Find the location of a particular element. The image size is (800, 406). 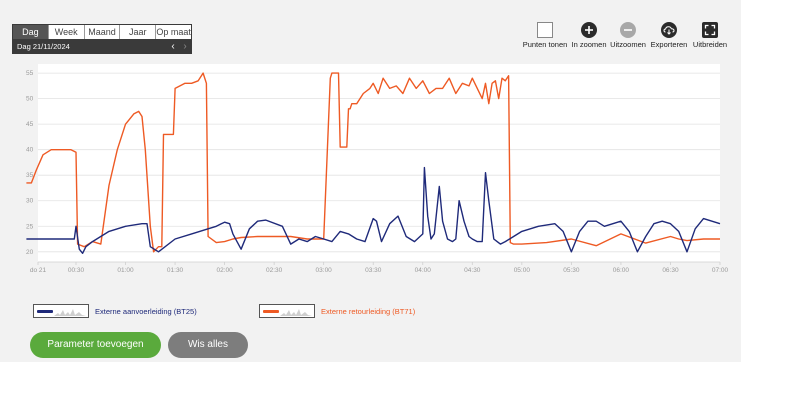

x-tick-label: 01:00 is located at coordinates (125, 270).